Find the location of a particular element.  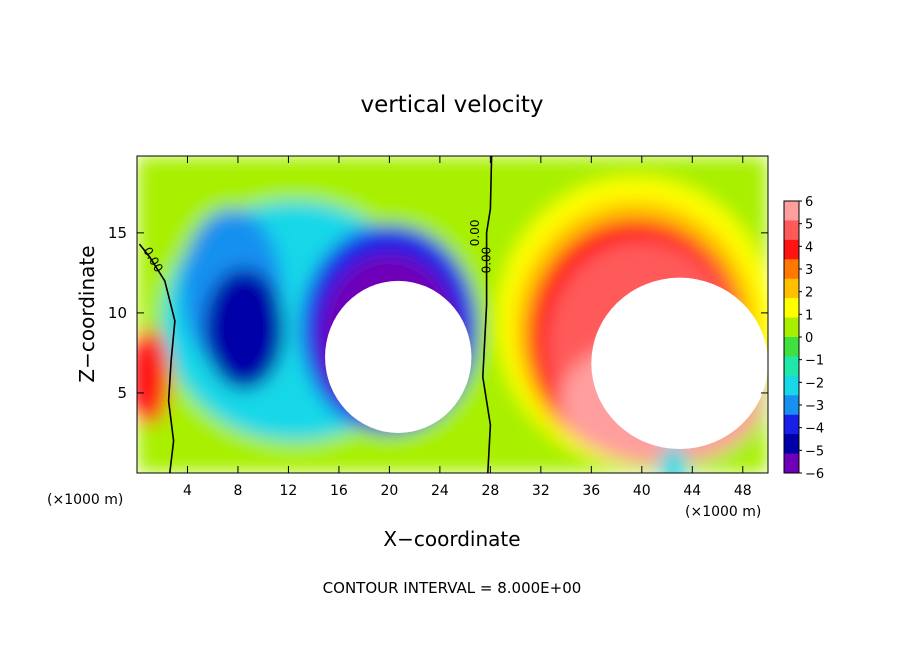

x-tick-label-6: 28 is located at coordinates (490, 491).